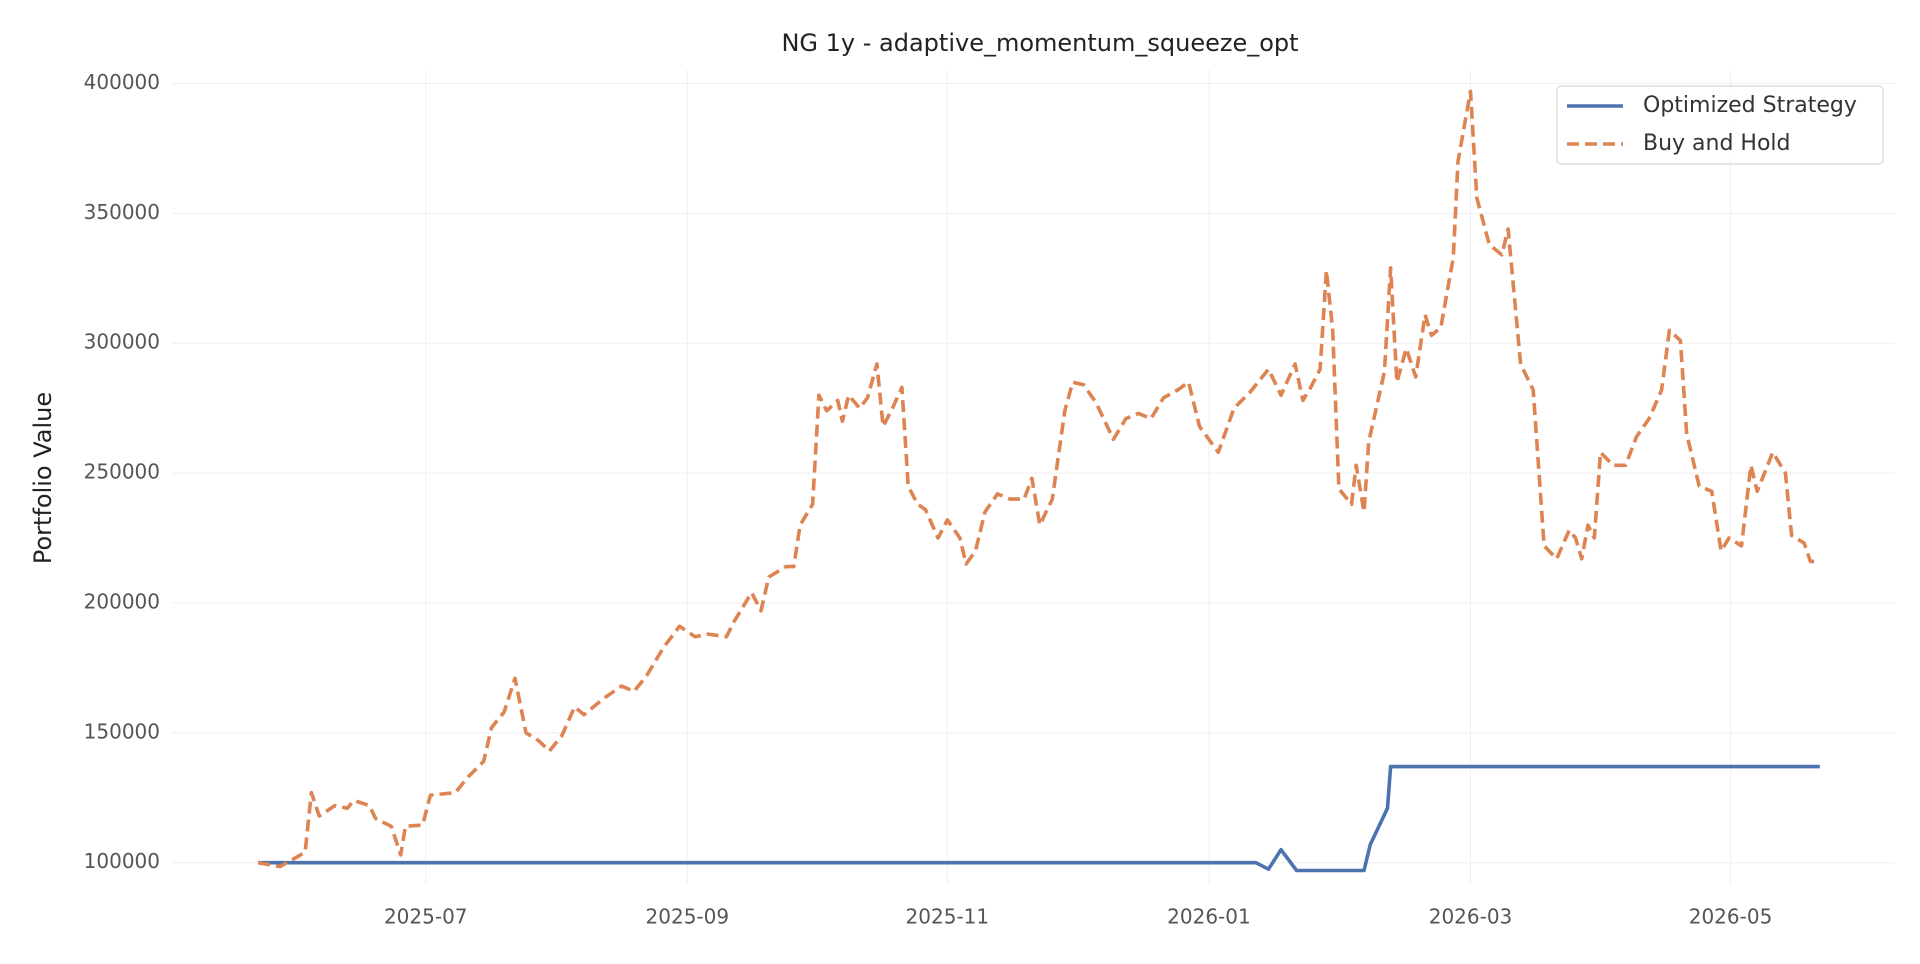  Describe the element at coordinates (1209, 917) in the screenshot. I see `x-tick-label: 2026-01` at that location.